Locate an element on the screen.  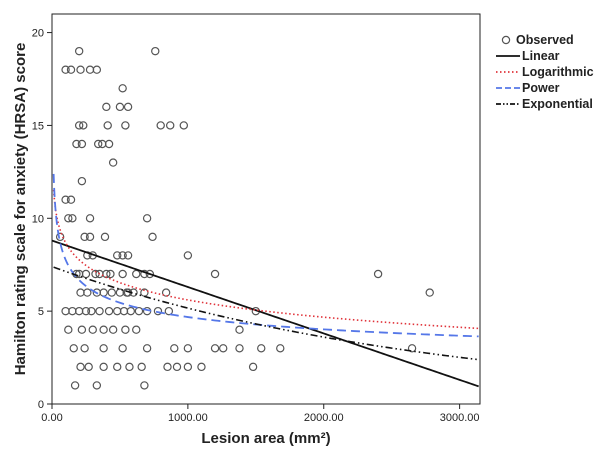
y-tick-label: 10 is located at coordinates (38, 219).